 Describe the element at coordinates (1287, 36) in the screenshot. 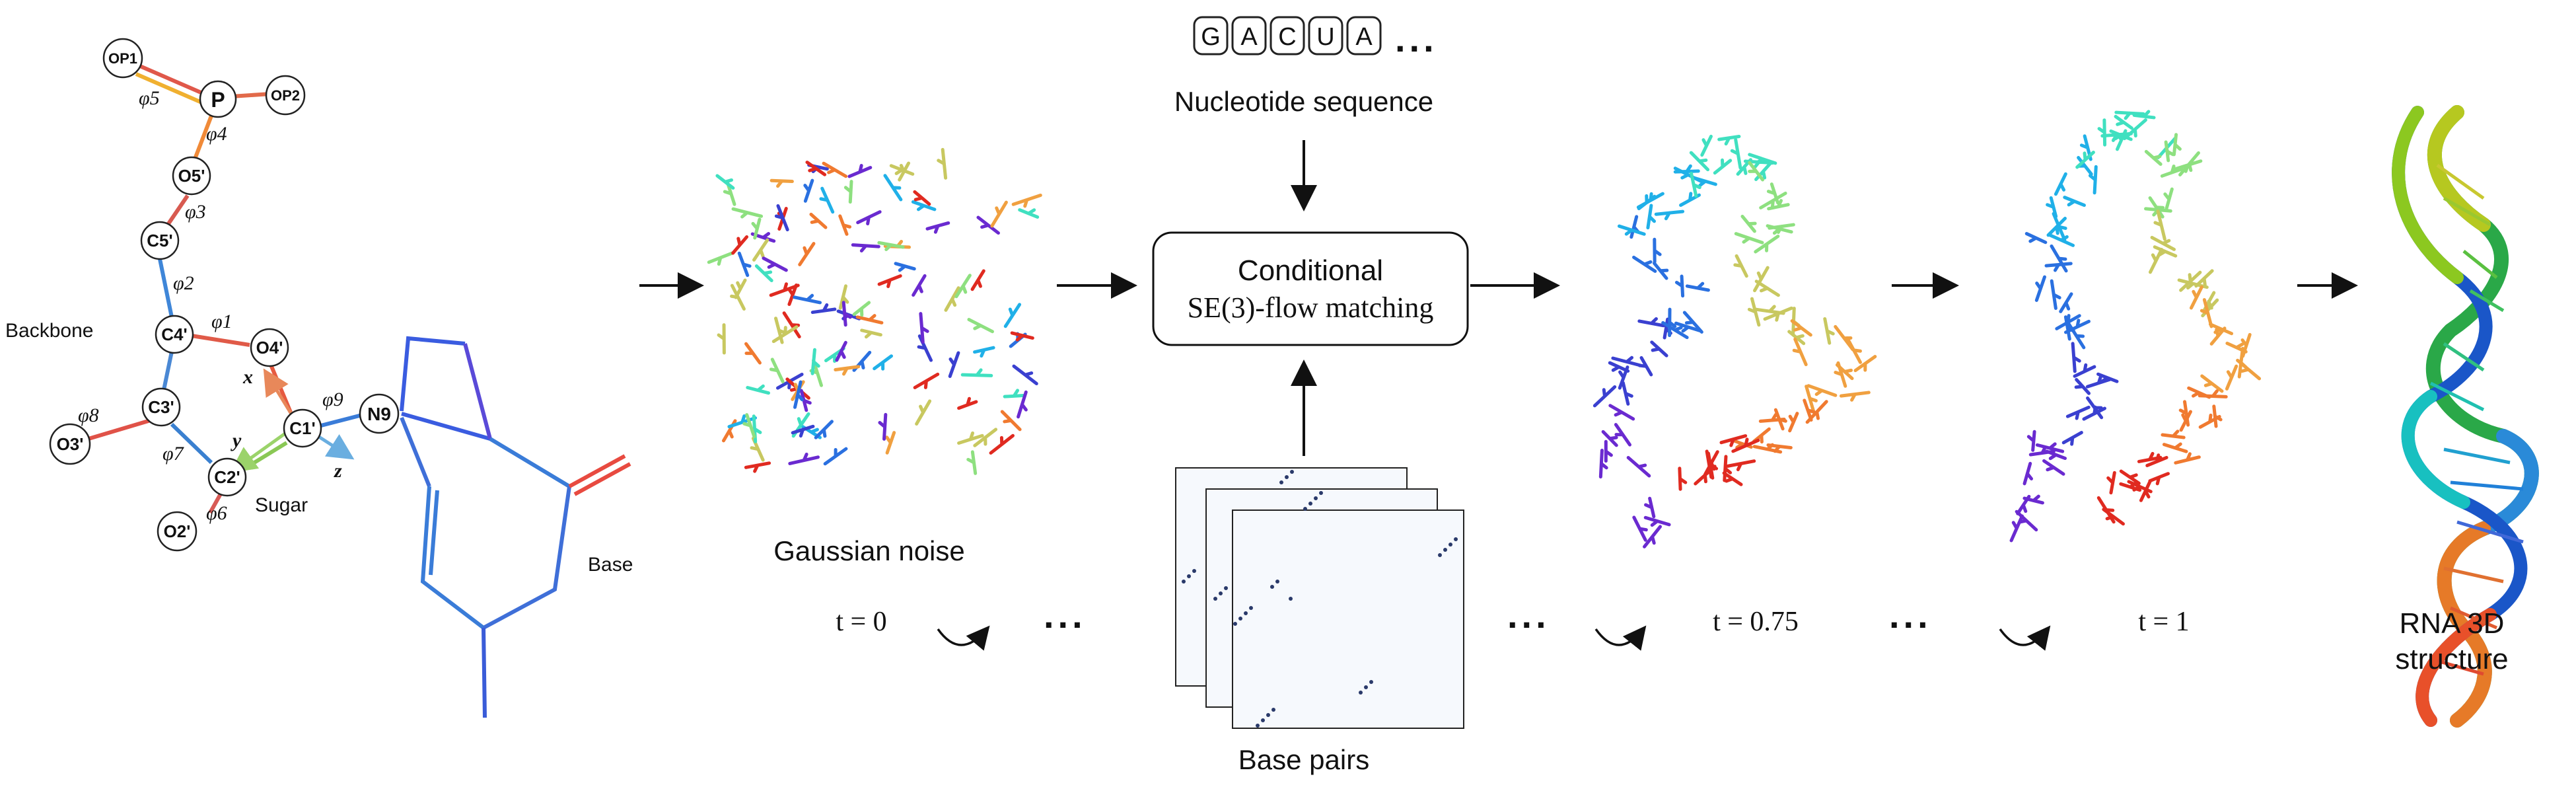

I see `seq-letter-3: C` at that location.